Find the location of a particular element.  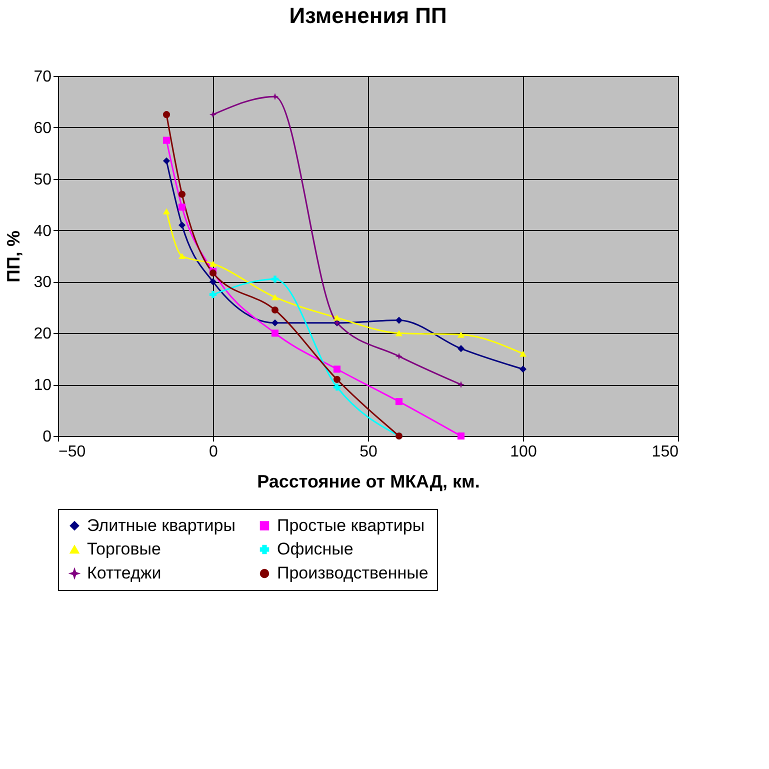

x-axis-title: Расстояние от МКАД, км. is located at coordinates (368, 482).